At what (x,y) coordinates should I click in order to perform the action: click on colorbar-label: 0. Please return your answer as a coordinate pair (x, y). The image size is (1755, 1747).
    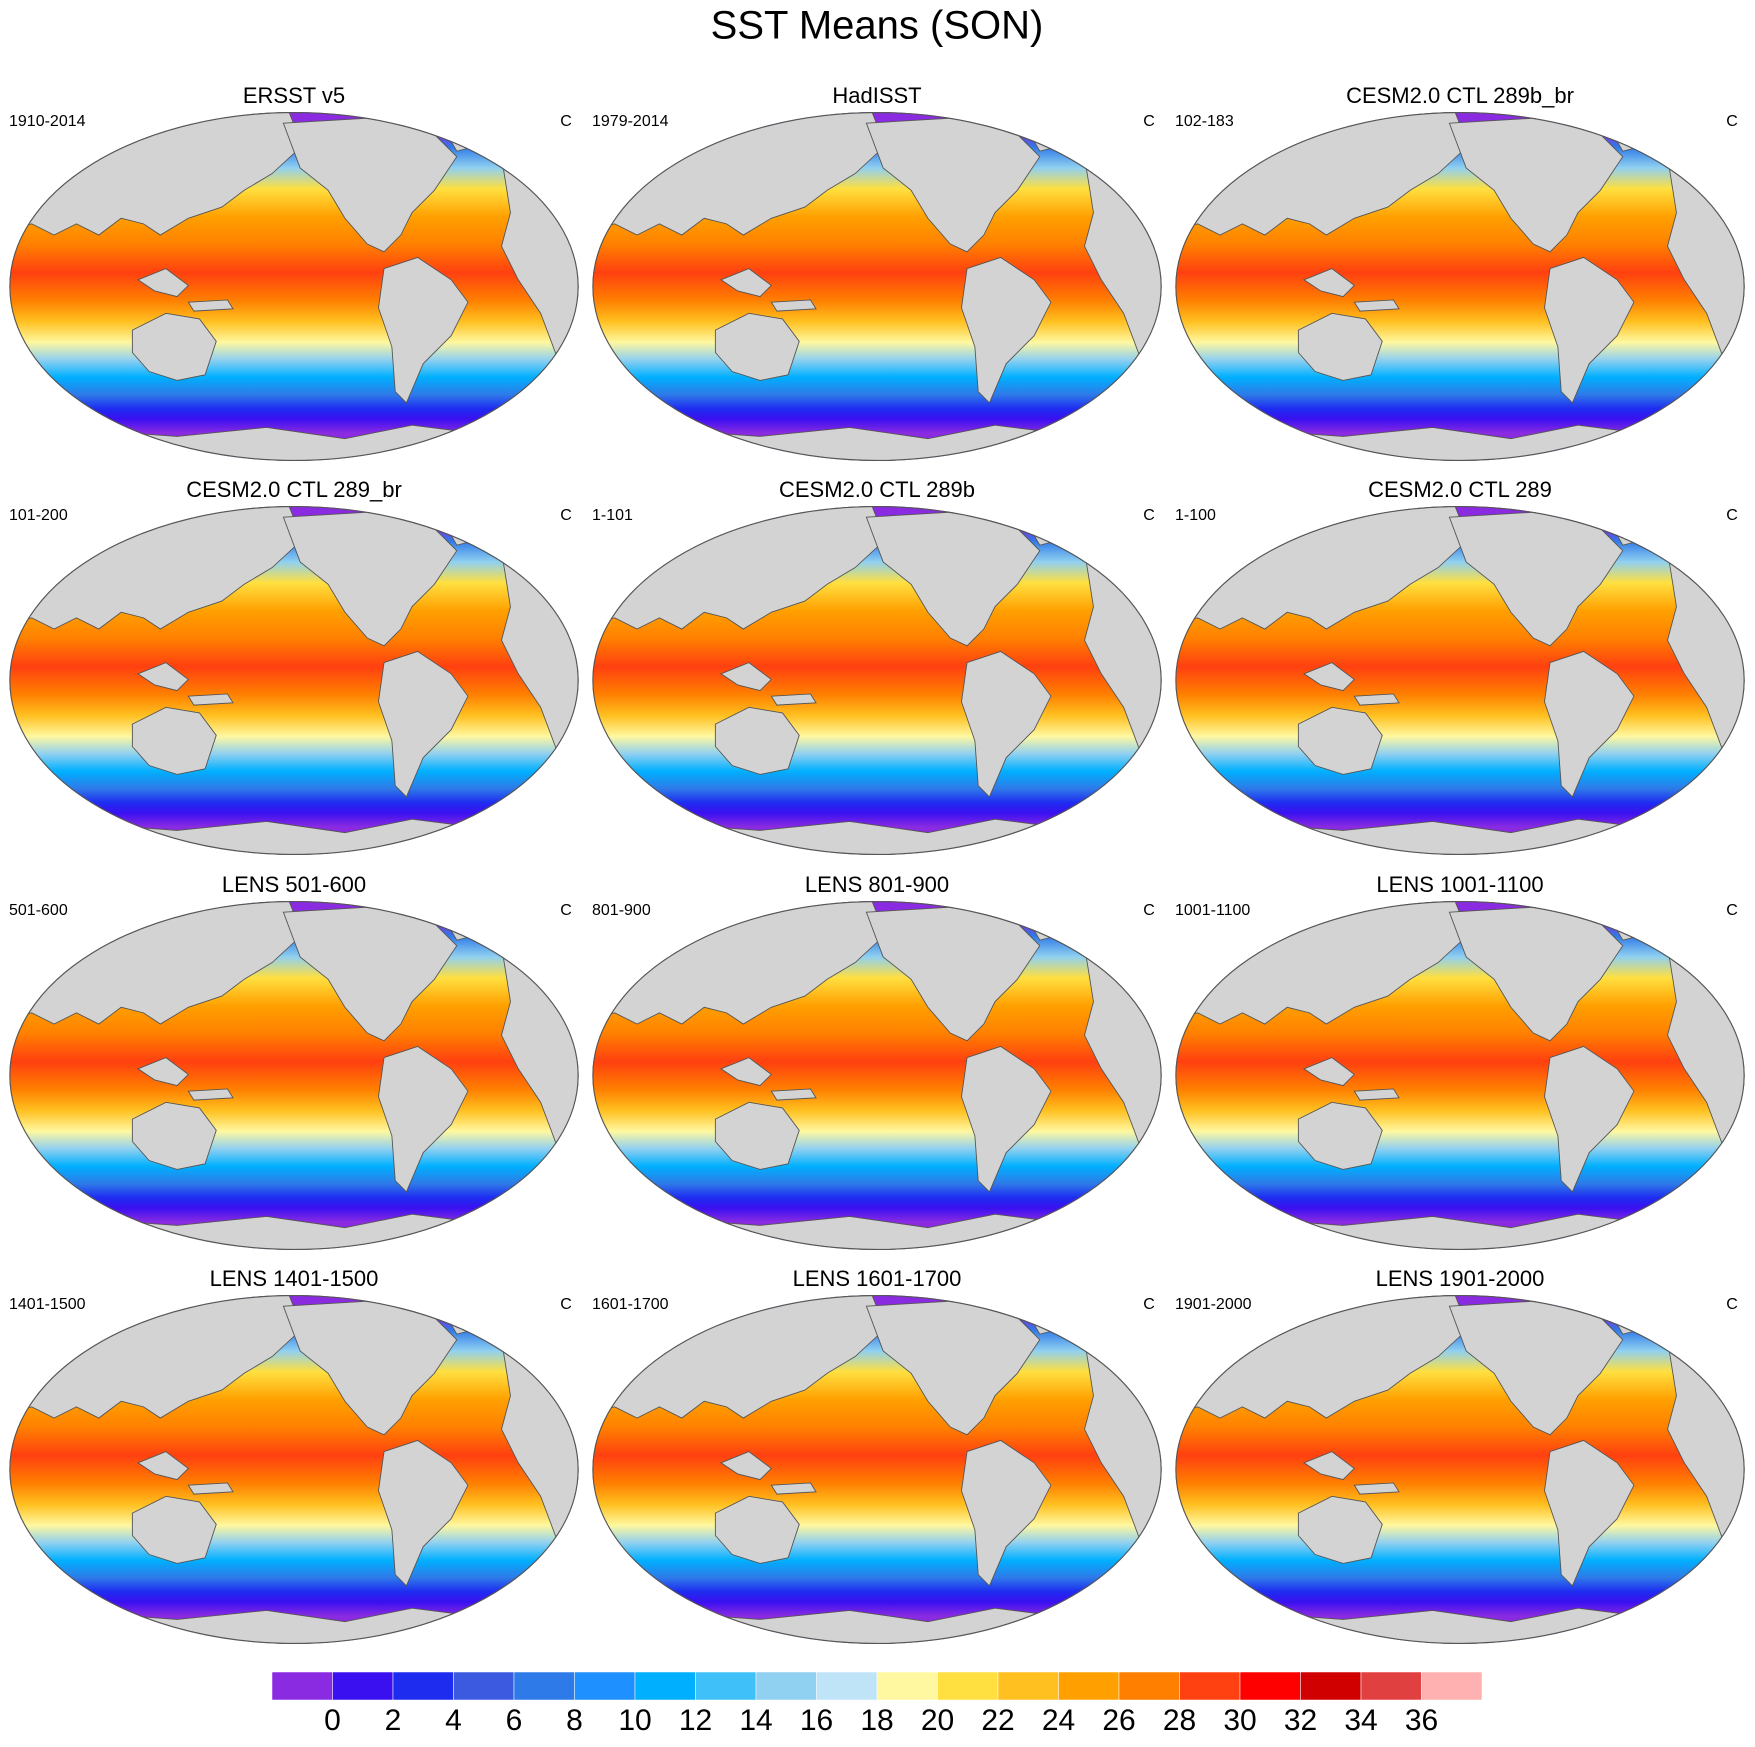
    Looking at the image, I should click on (332, 1720).